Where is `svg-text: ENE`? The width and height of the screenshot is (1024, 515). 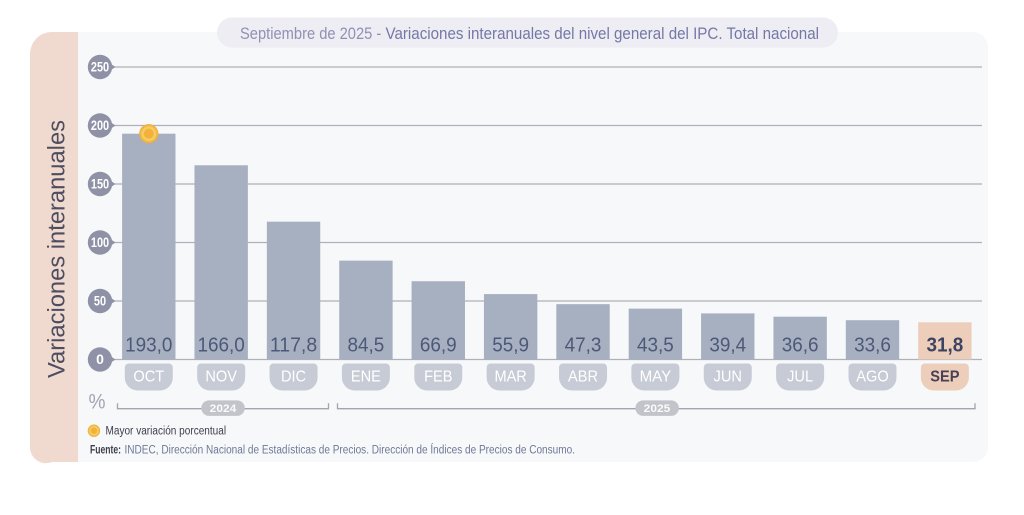
svg-text: ENE is located at coordinates (366, 377).